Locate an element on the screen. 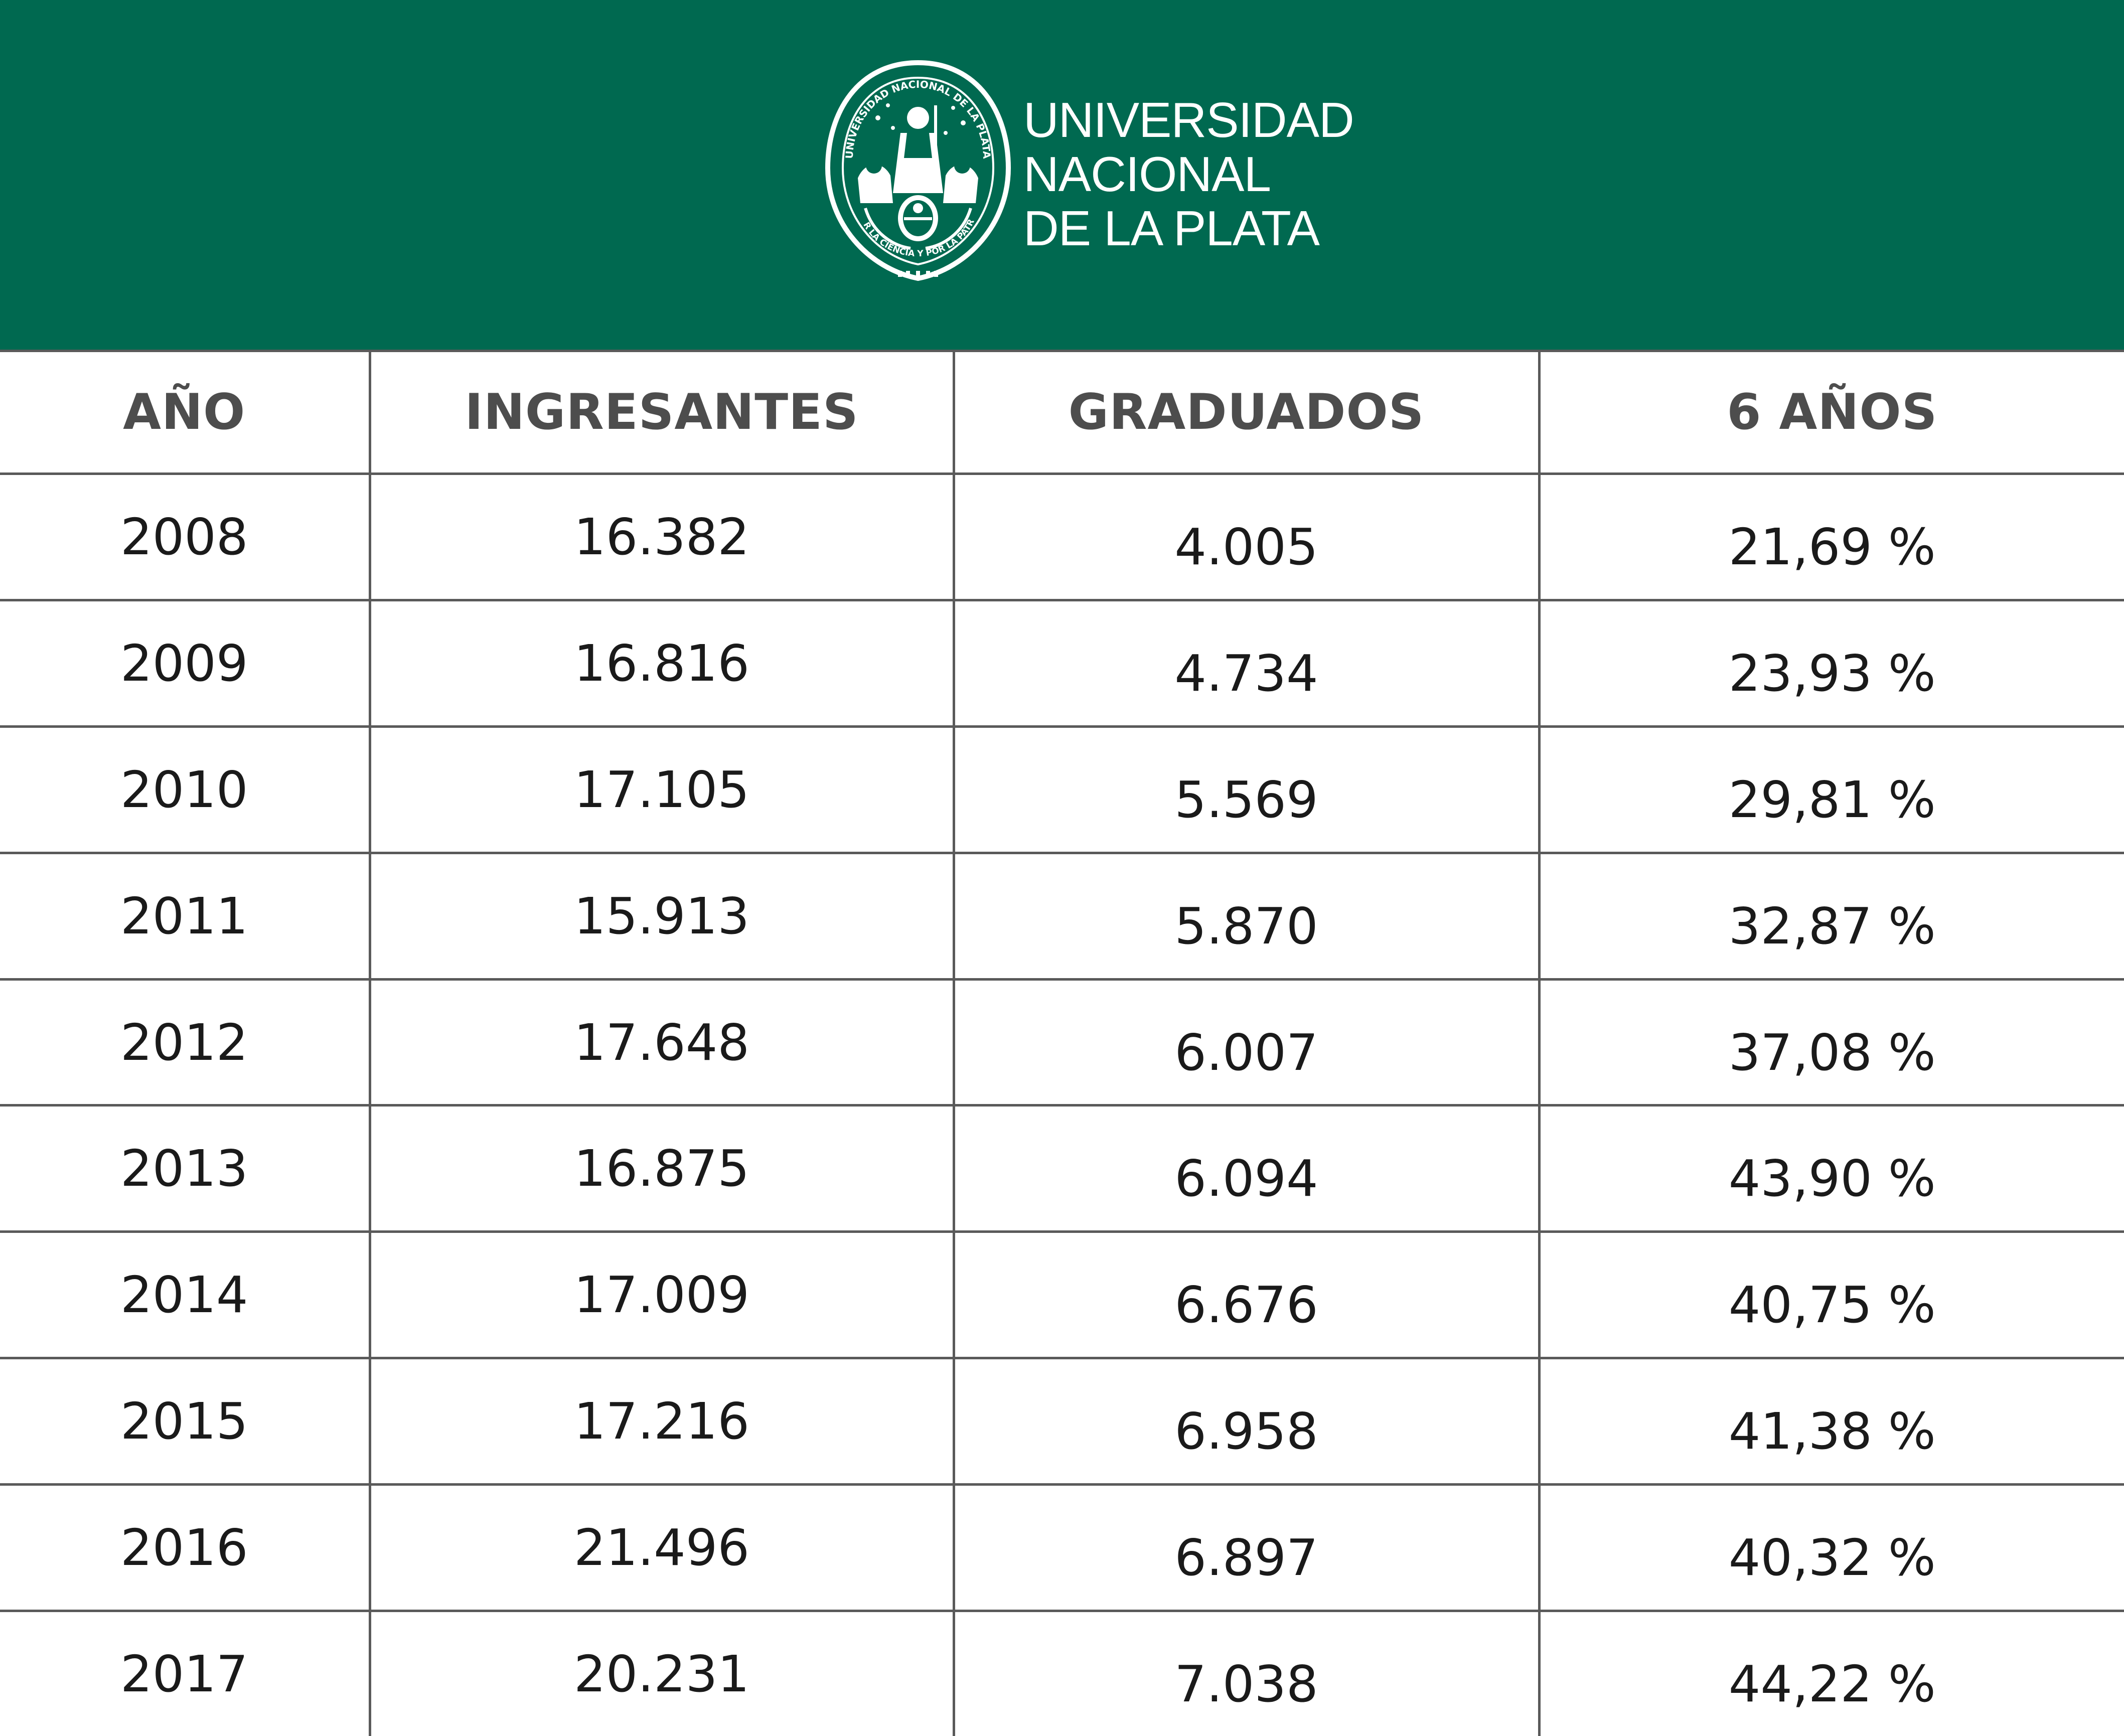 This screenshot has height=1736, width=2124. table-row: 2016 21.496 6.897 40,32 % is located at coordinates (1062, 1548).